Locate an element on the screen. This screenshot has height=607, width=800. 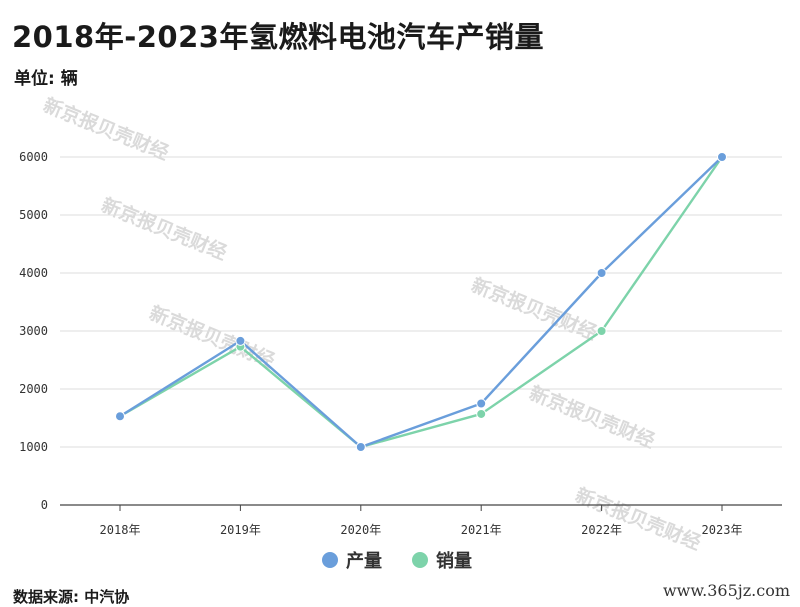
source-label: 数据来源: 中汽协 is located at coordinates (71, 597).